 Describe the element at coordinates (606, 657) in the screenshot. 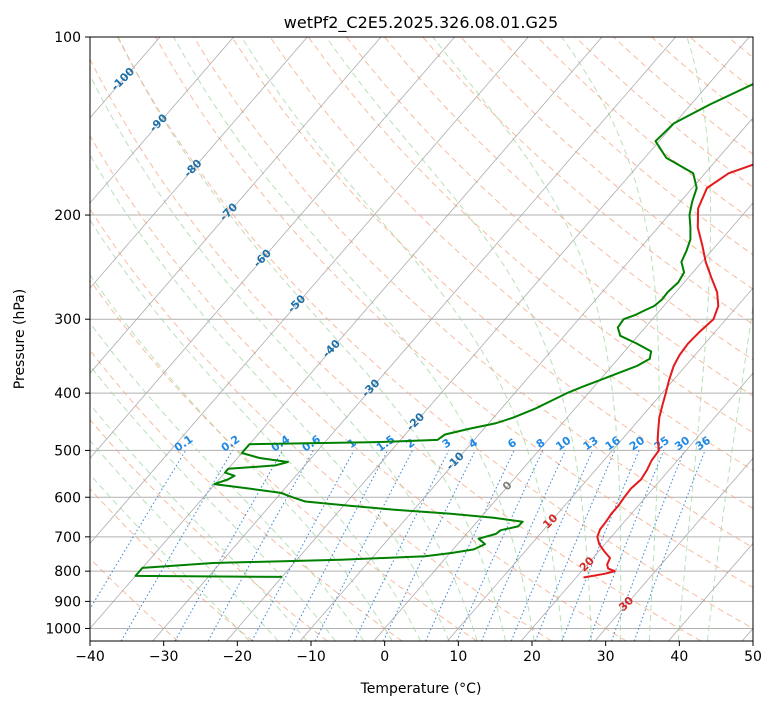

I see `x-tick-label: 30` at that location.